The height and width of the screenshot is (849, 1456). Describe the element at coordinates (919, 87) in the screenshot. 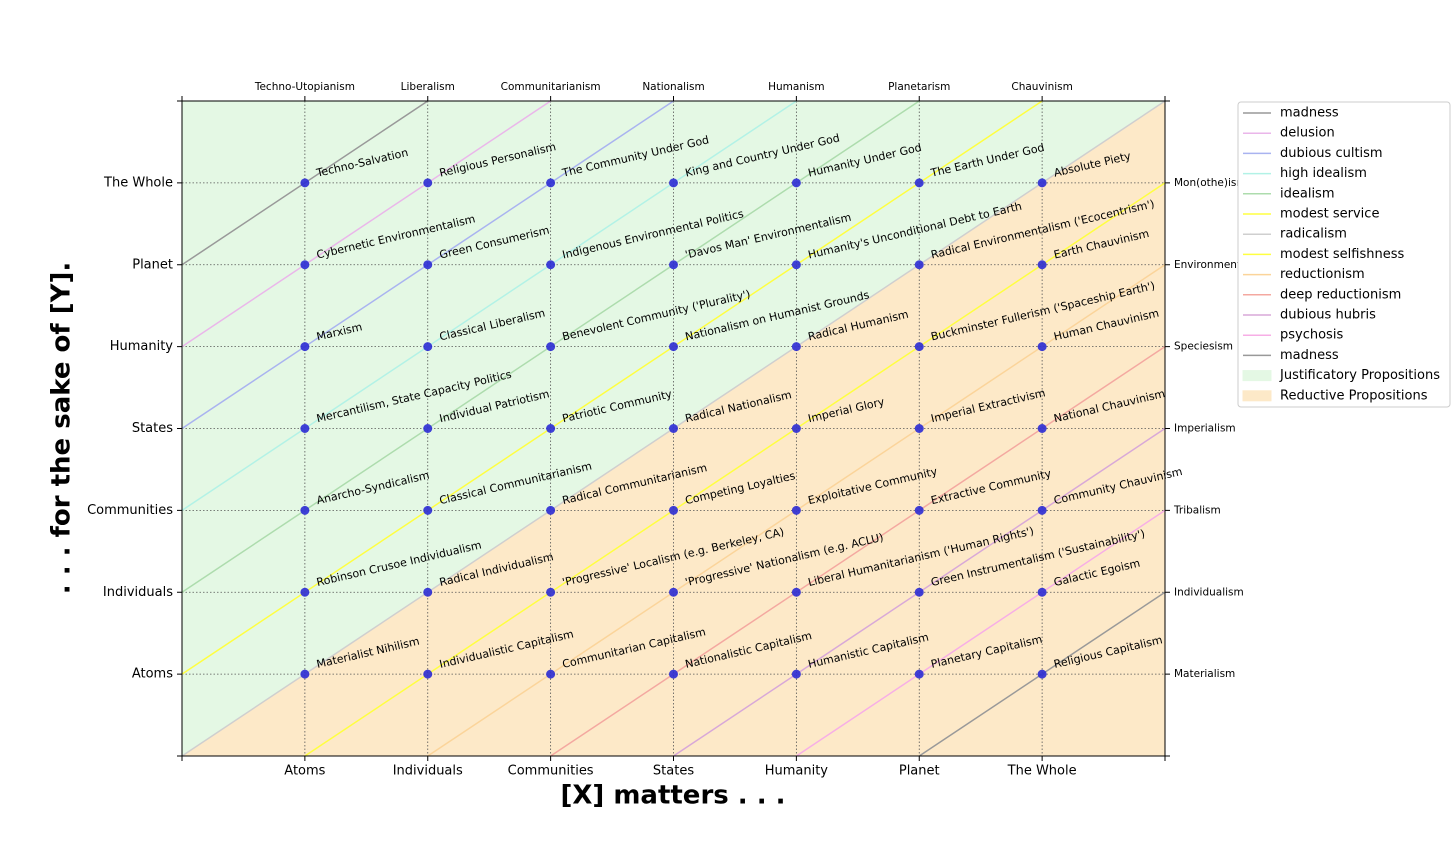

I see `x2-tick-label: Planetarism` at that location.